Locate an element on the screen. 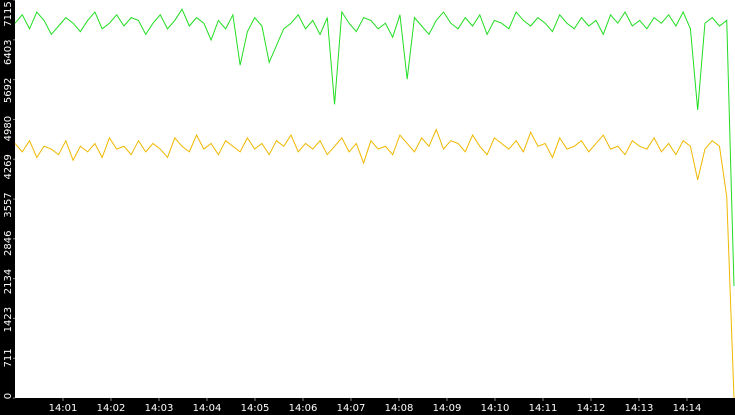  x-tick-label: 14:07 is located at coordinates (351, 408).